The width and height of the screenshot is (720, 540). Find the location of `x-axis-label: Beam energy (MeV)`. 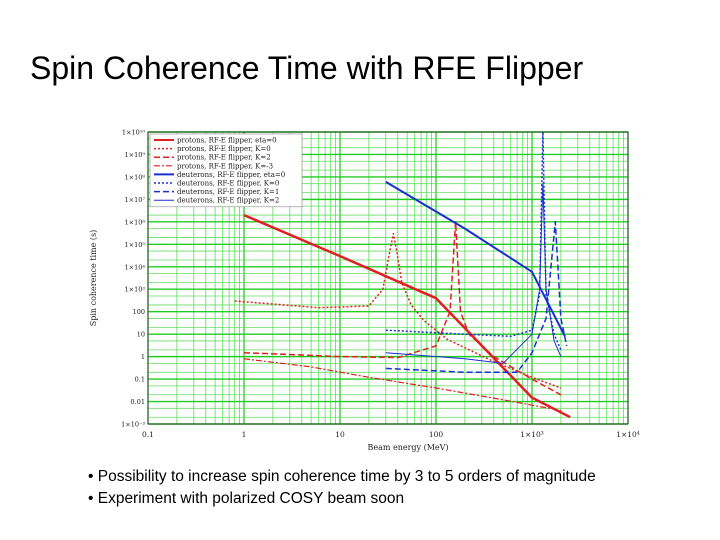

x-axis-label: Beam energy (MeV) is located at coordinates (407, 447).